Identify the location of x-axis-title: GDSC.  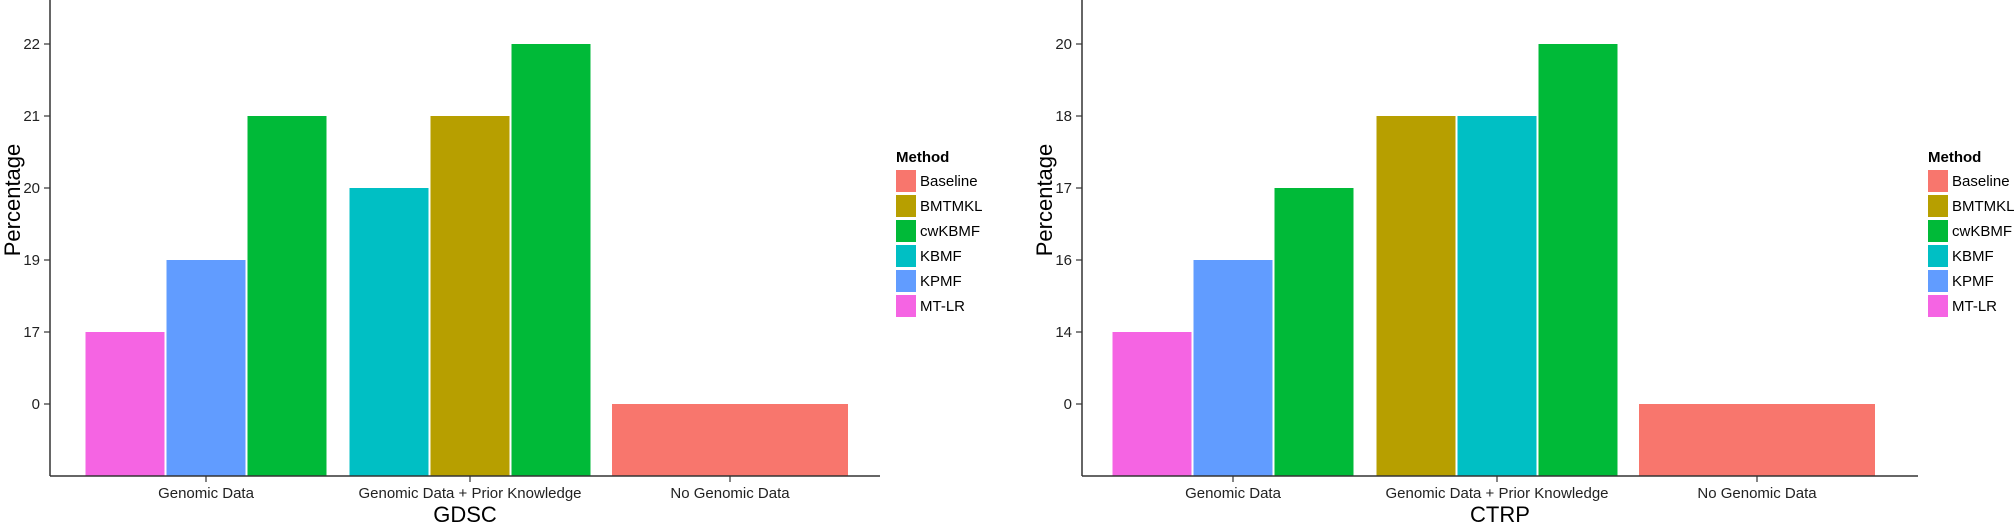
(465, 514).